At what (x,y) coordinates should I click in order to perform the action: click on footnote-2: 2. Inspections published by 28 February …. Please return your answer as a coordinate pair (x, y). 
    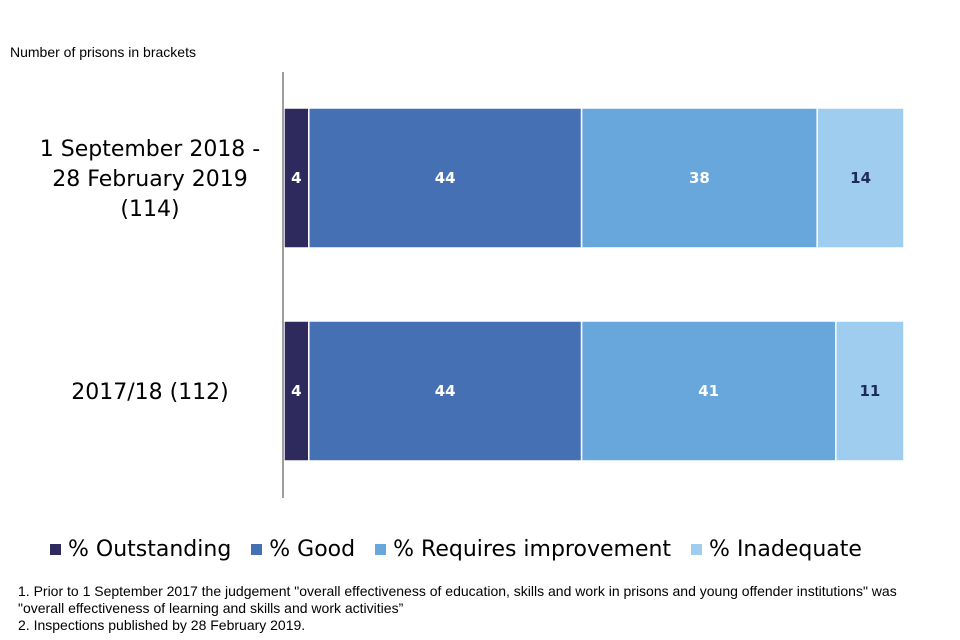
    Looking at the image, I should click on (162, 625).